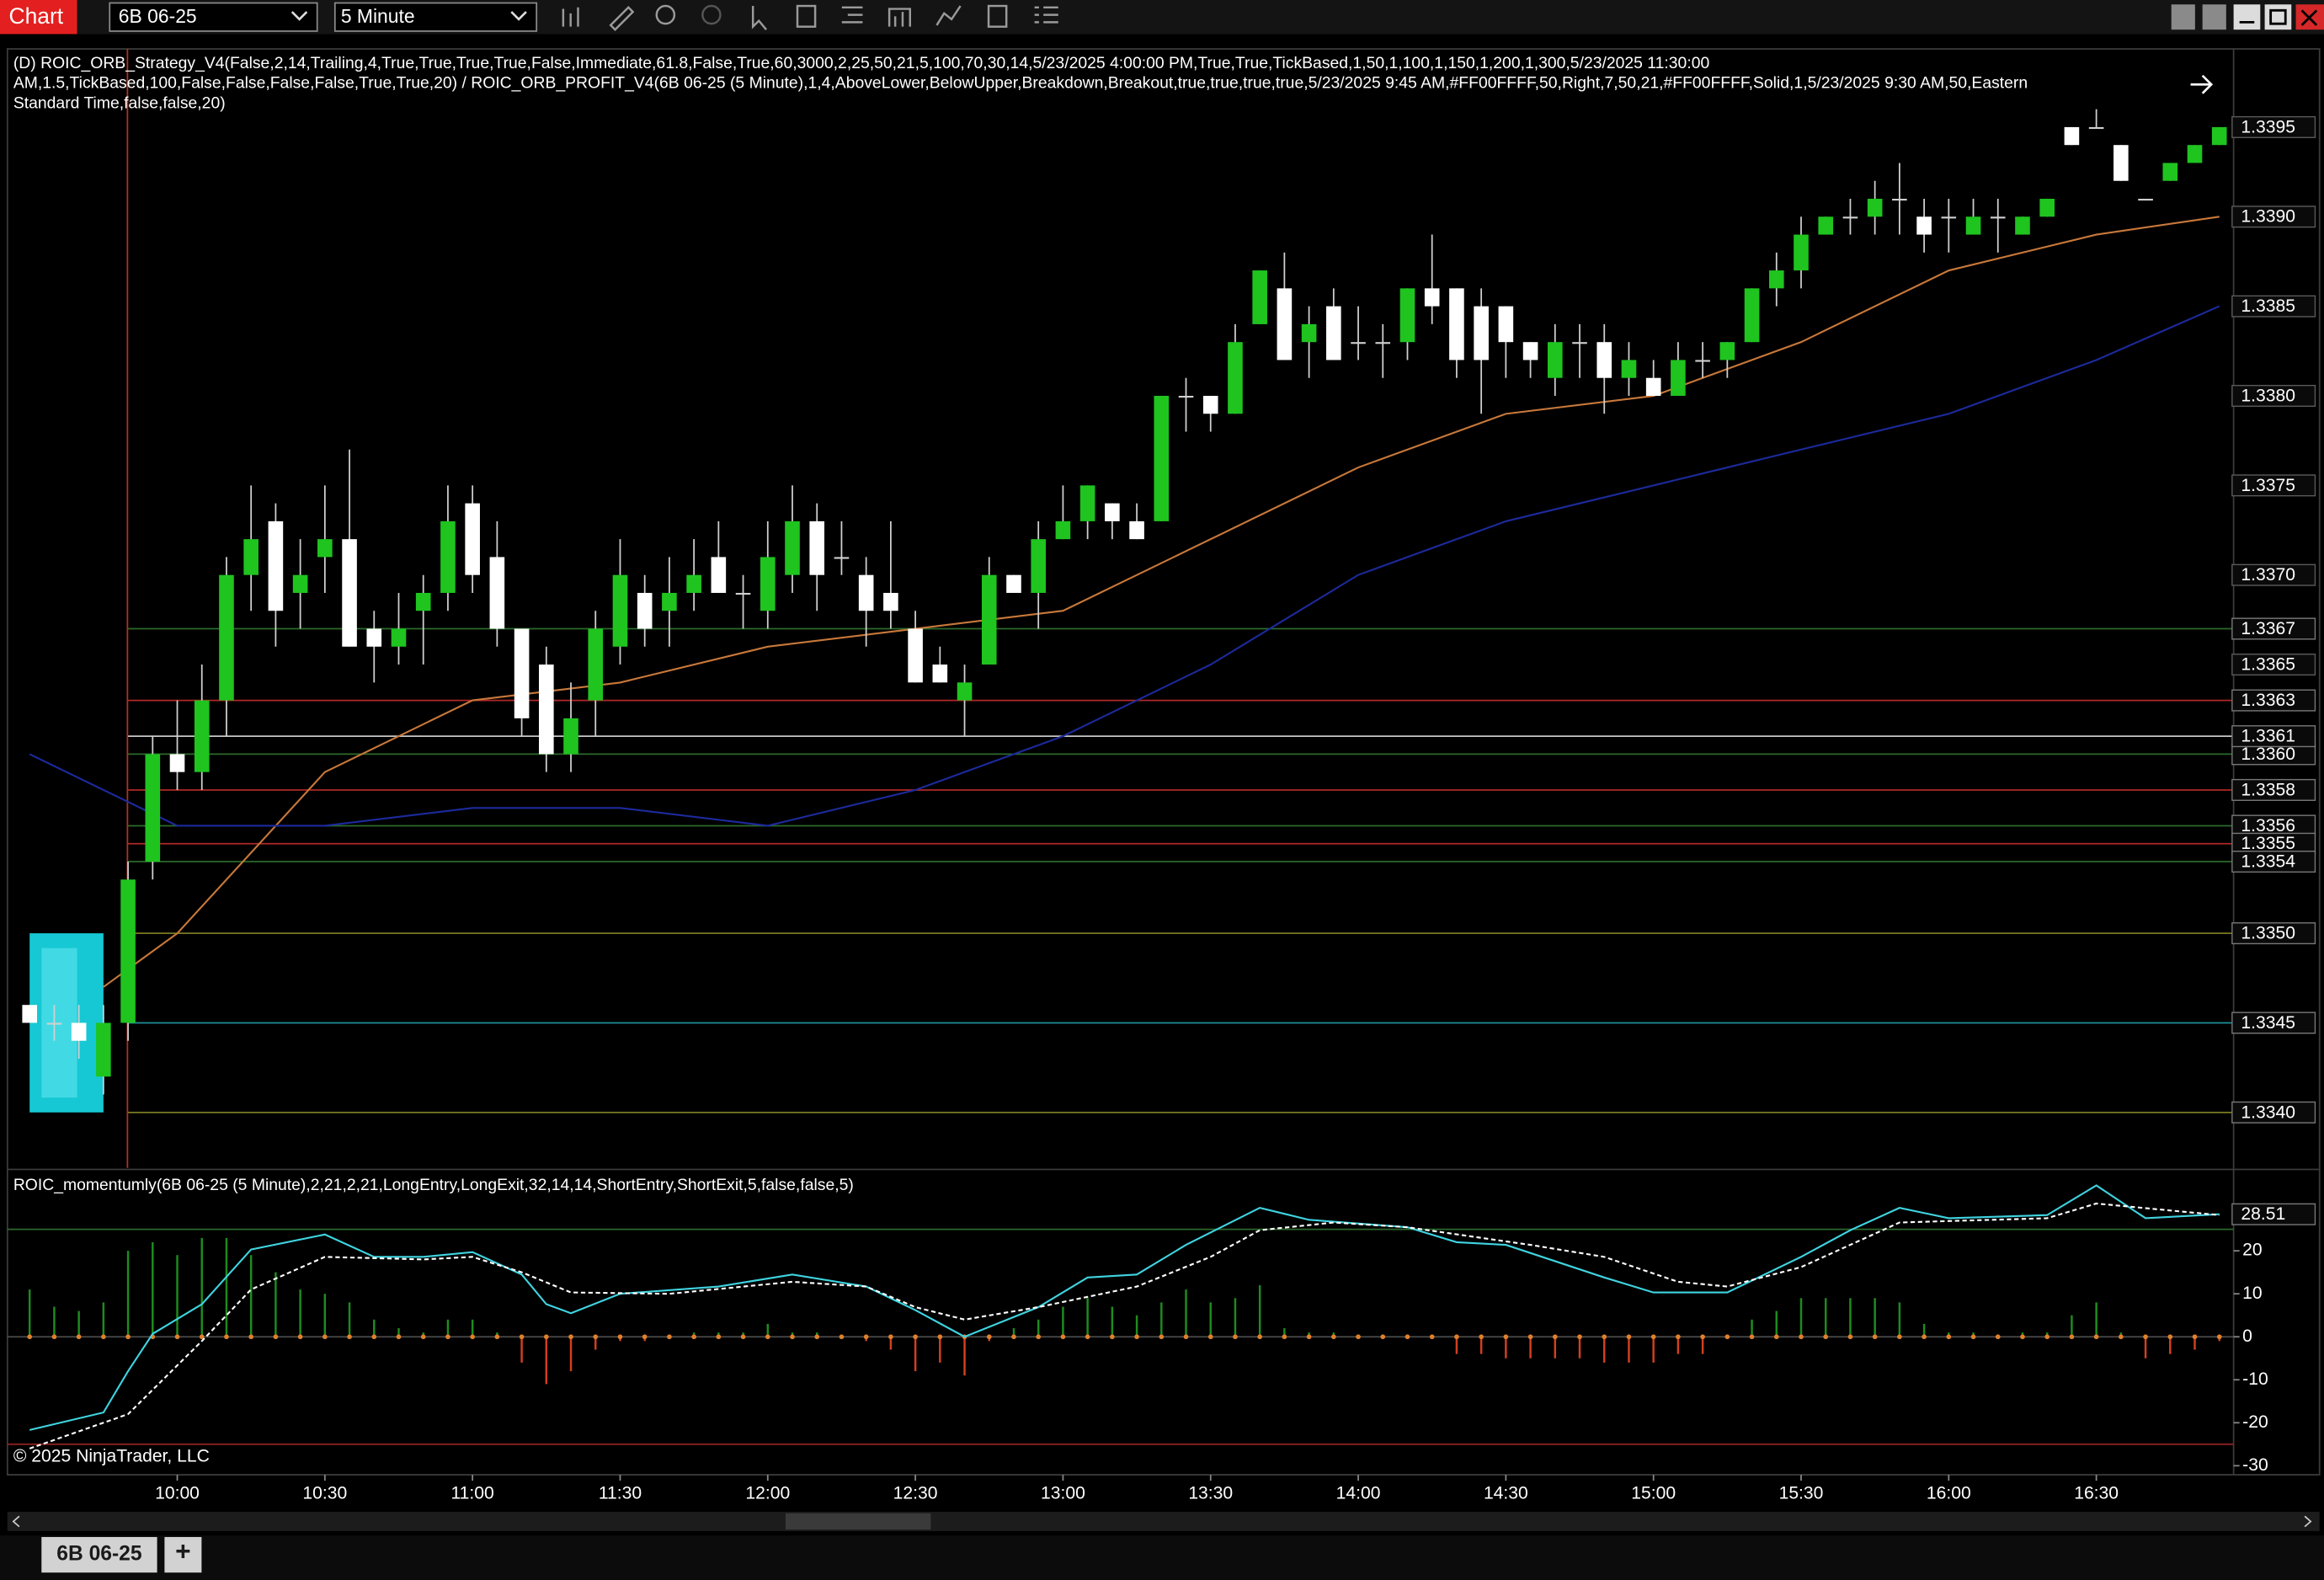 The image size is (2324, 1580). Describe the element at coordinates (759, 18) in the screenshot. I see `pointer-icon` at that location.